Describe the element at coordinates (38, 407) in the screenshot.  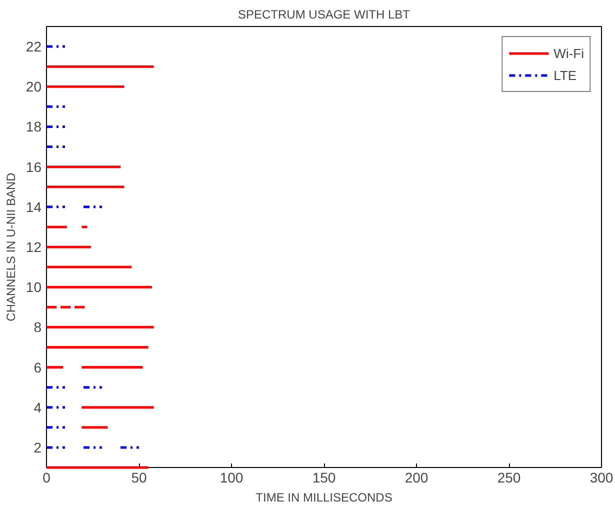
I see `y-tick-label: 4` at that location.